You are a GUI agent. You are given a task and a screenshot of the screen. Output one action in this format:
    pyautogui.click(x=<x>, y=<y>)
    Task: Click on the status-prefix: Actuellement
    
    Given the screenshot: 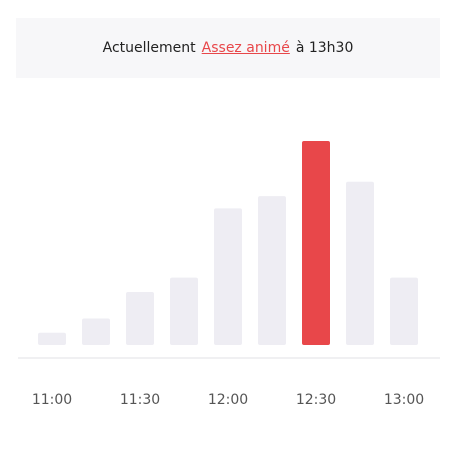 What is the action you would take?
    pyautogui.click(x=149, y=48)
    